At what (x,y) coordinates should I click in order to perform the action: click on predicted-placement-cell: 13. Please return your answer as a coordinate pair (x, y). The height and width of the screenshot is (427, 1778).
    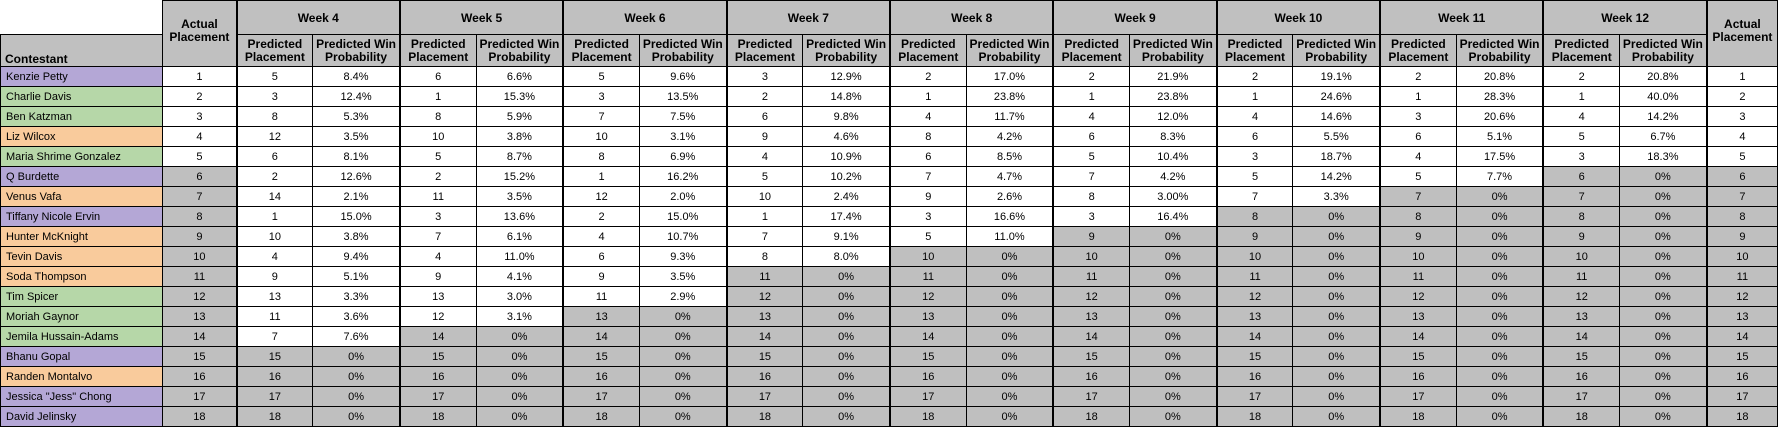
    Looking at the image, I should click on (274, 296).